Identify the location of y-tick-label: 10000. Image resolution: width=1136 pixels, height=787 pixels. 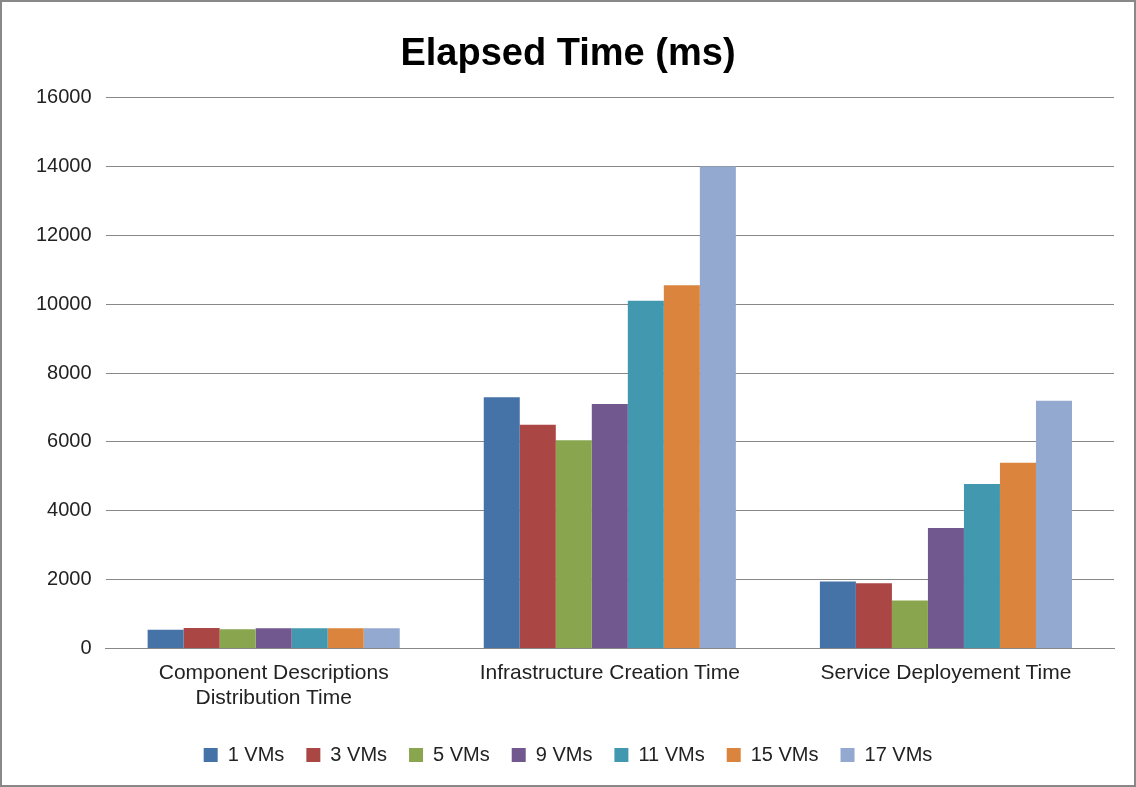
(63, 302).